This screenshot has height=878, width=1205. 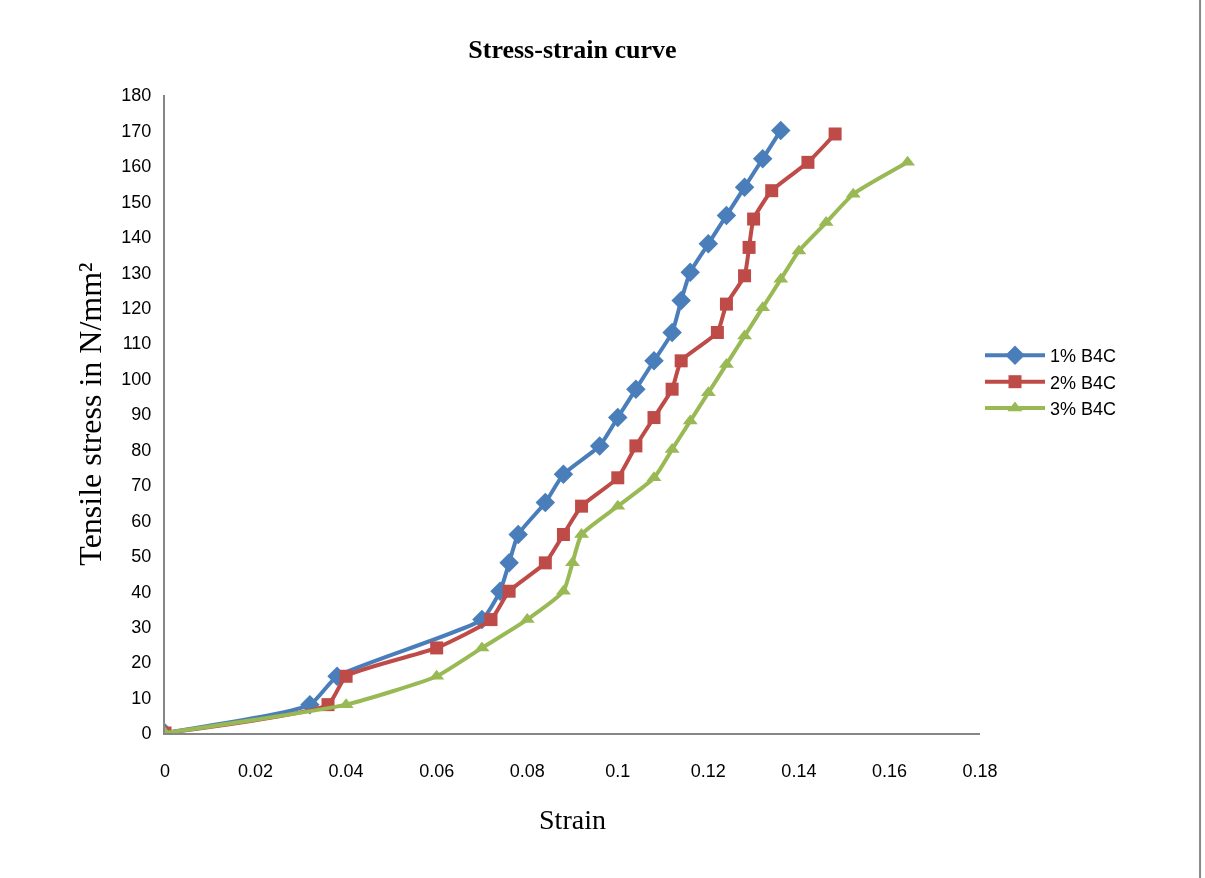 What do you see at coordinates (256, 770) in the screenshot?
I see `x-tick-label: 0.02` at bounding box center [256, 770].